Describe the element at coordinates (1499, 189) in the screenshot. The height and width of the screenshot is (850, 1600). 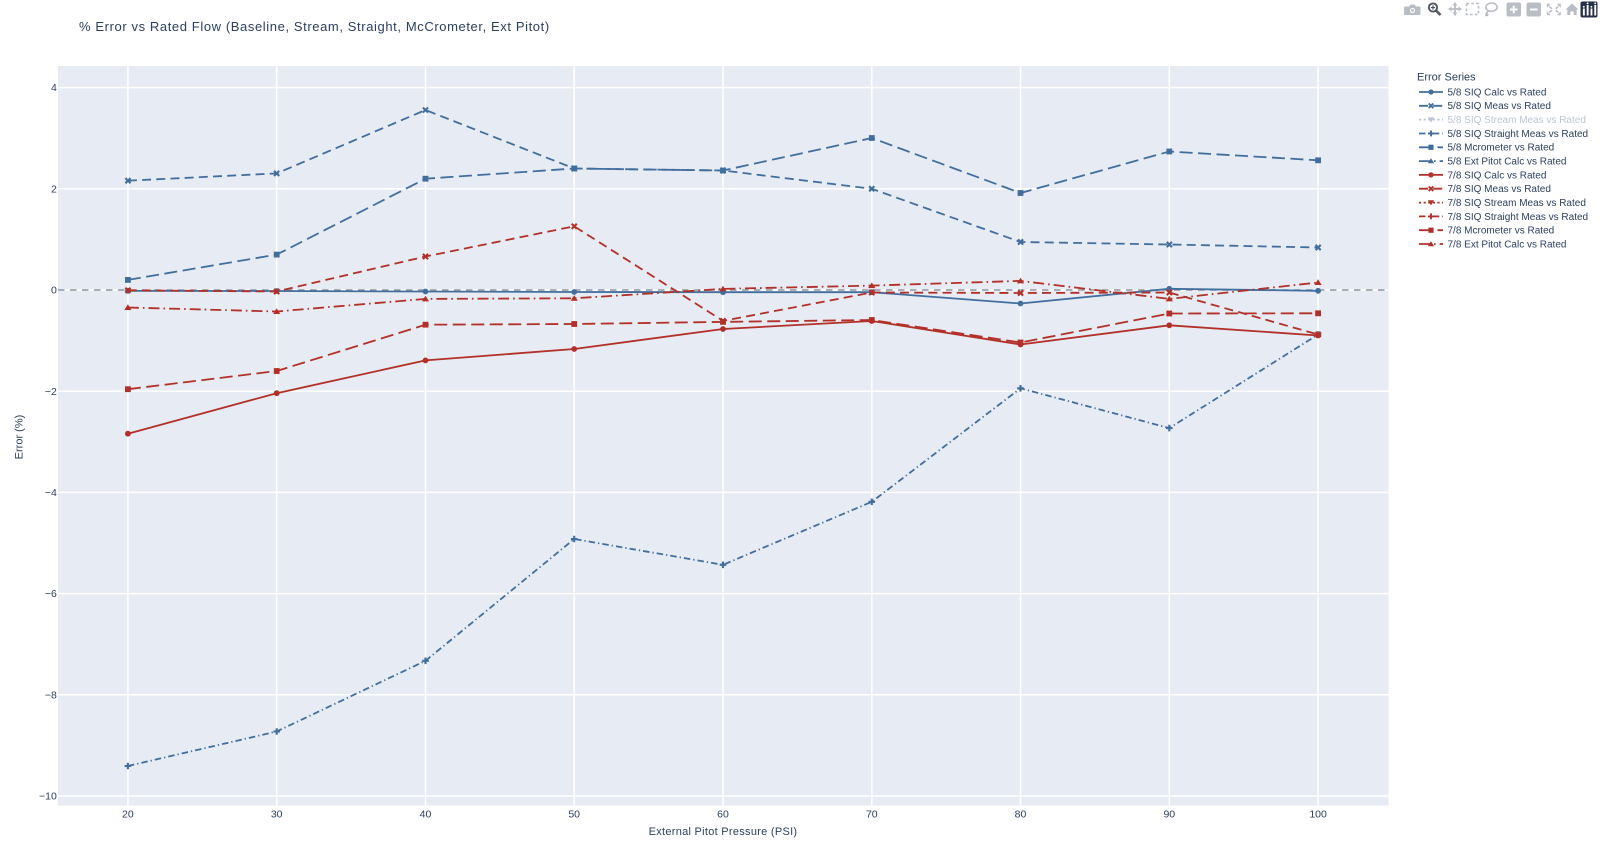
I see `svg-text: 7/8 SIQ Meas vs Rated` at that location.